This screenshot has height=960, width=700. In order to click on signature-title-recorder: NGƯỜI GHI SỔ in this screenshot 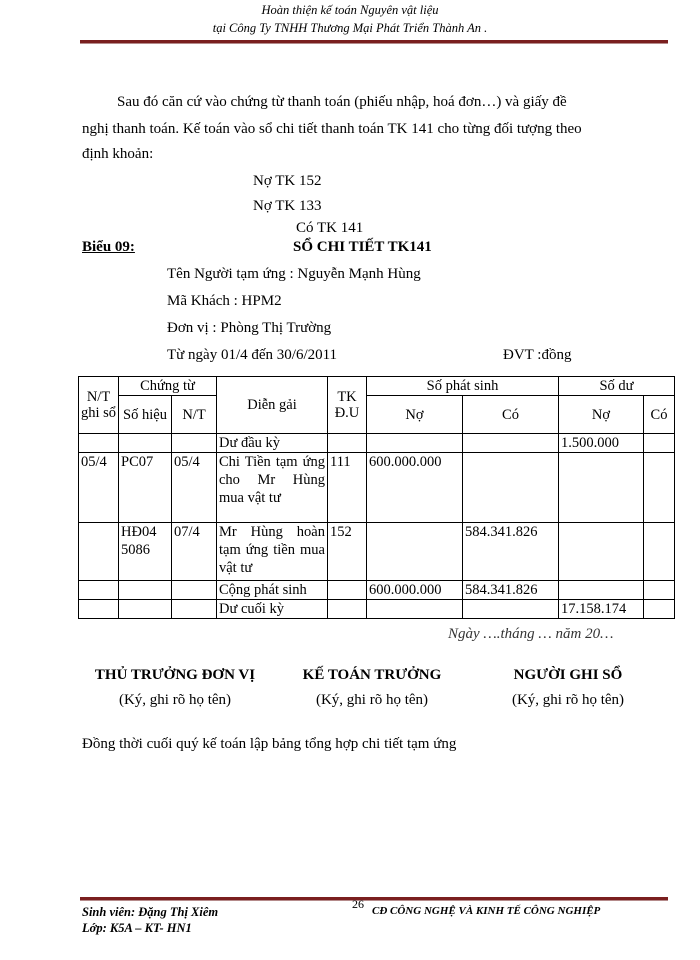, I will do `click(568, 675)`.